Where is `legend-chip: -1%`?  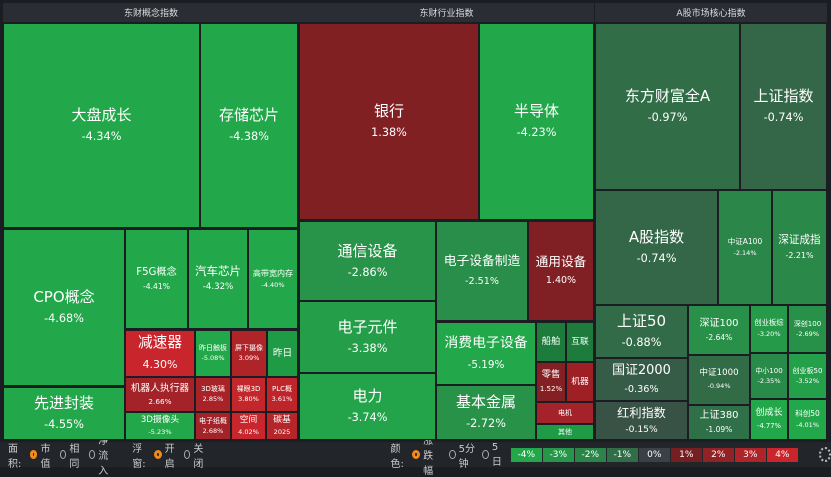 legend-chip: -1% is located at coordinates (622, 454).